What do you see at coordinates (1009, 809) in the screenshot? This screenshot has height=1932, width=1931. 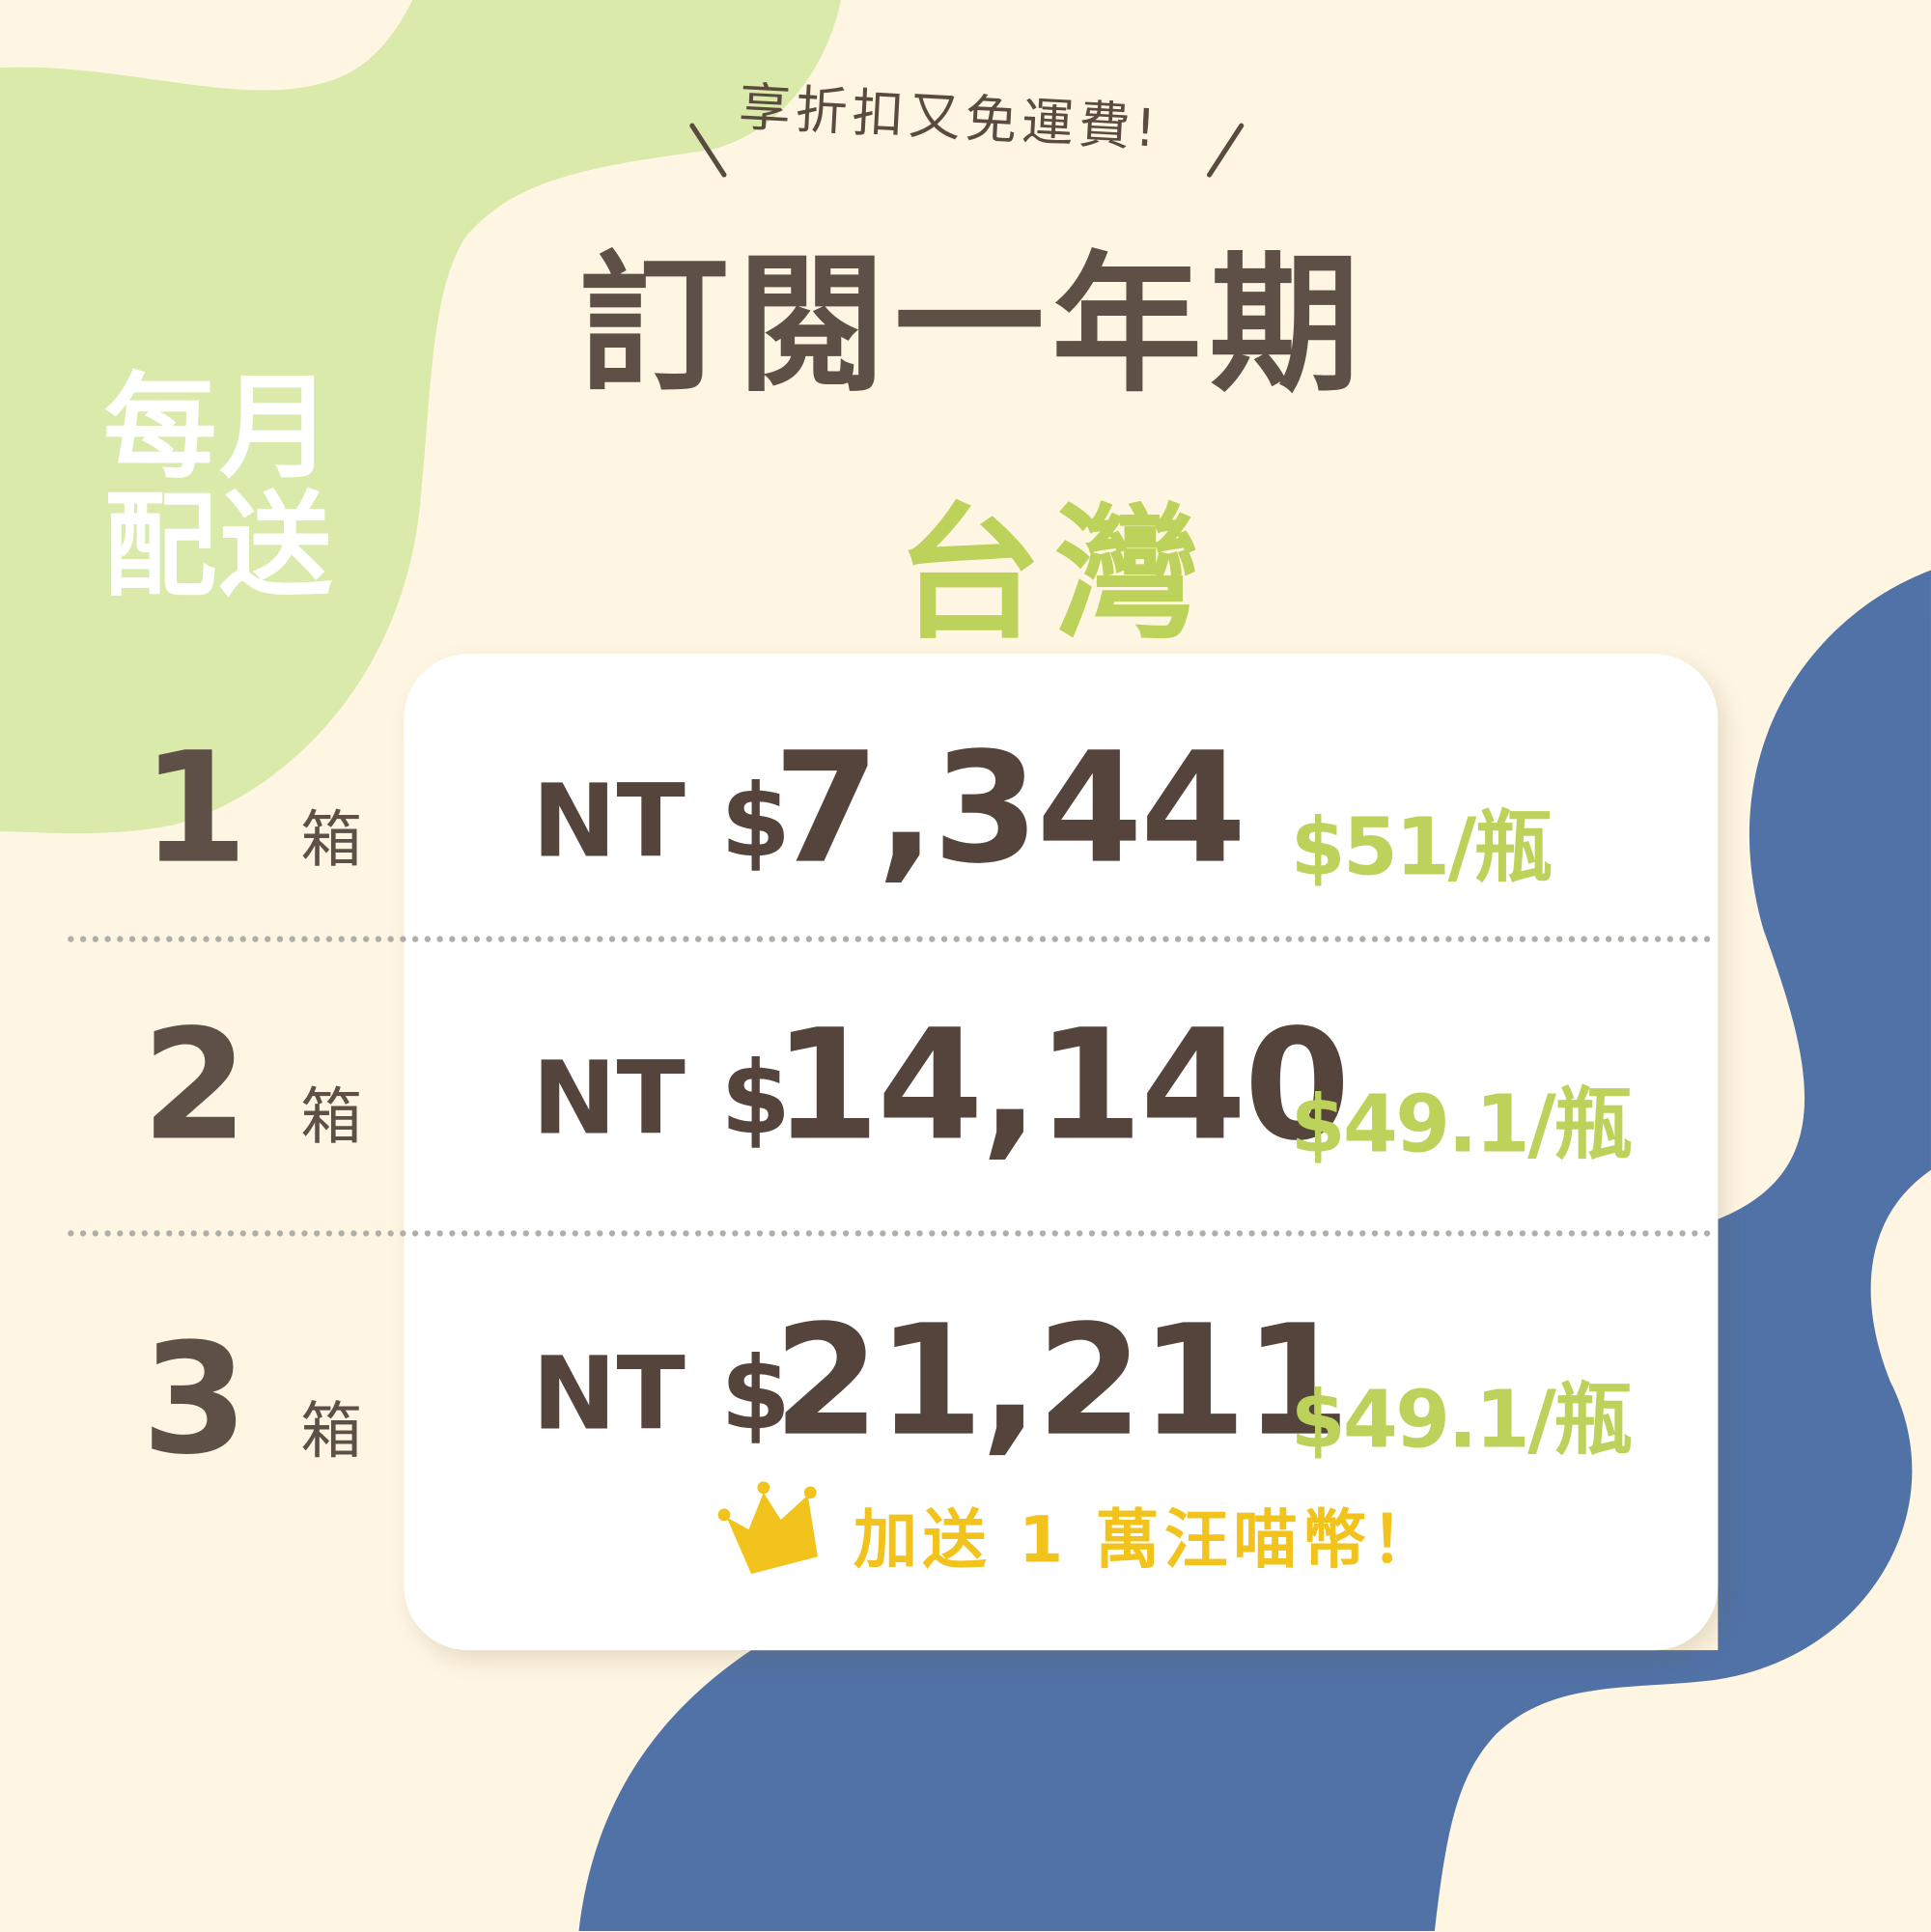 I see `price: 7,344` at bounding box center [1009, 809].